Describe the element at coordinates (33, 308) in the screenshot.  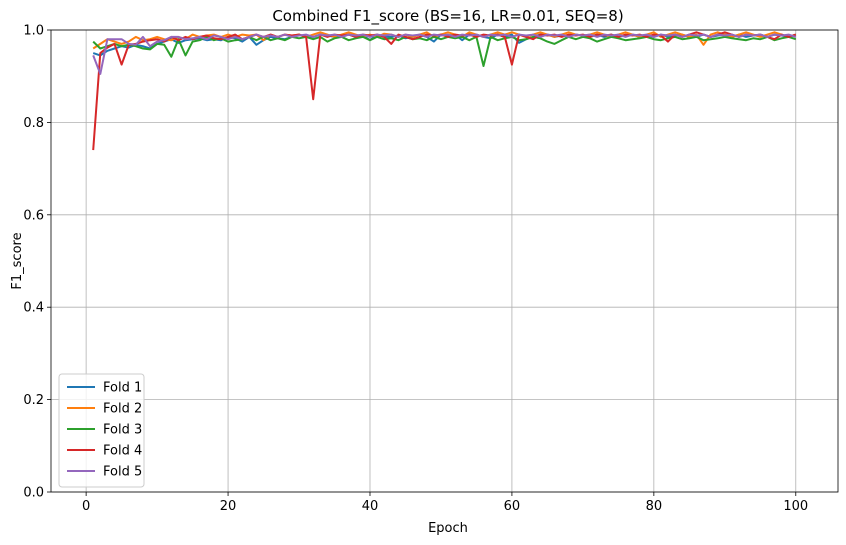
I see `y-tick-label: 0.4` at that location.